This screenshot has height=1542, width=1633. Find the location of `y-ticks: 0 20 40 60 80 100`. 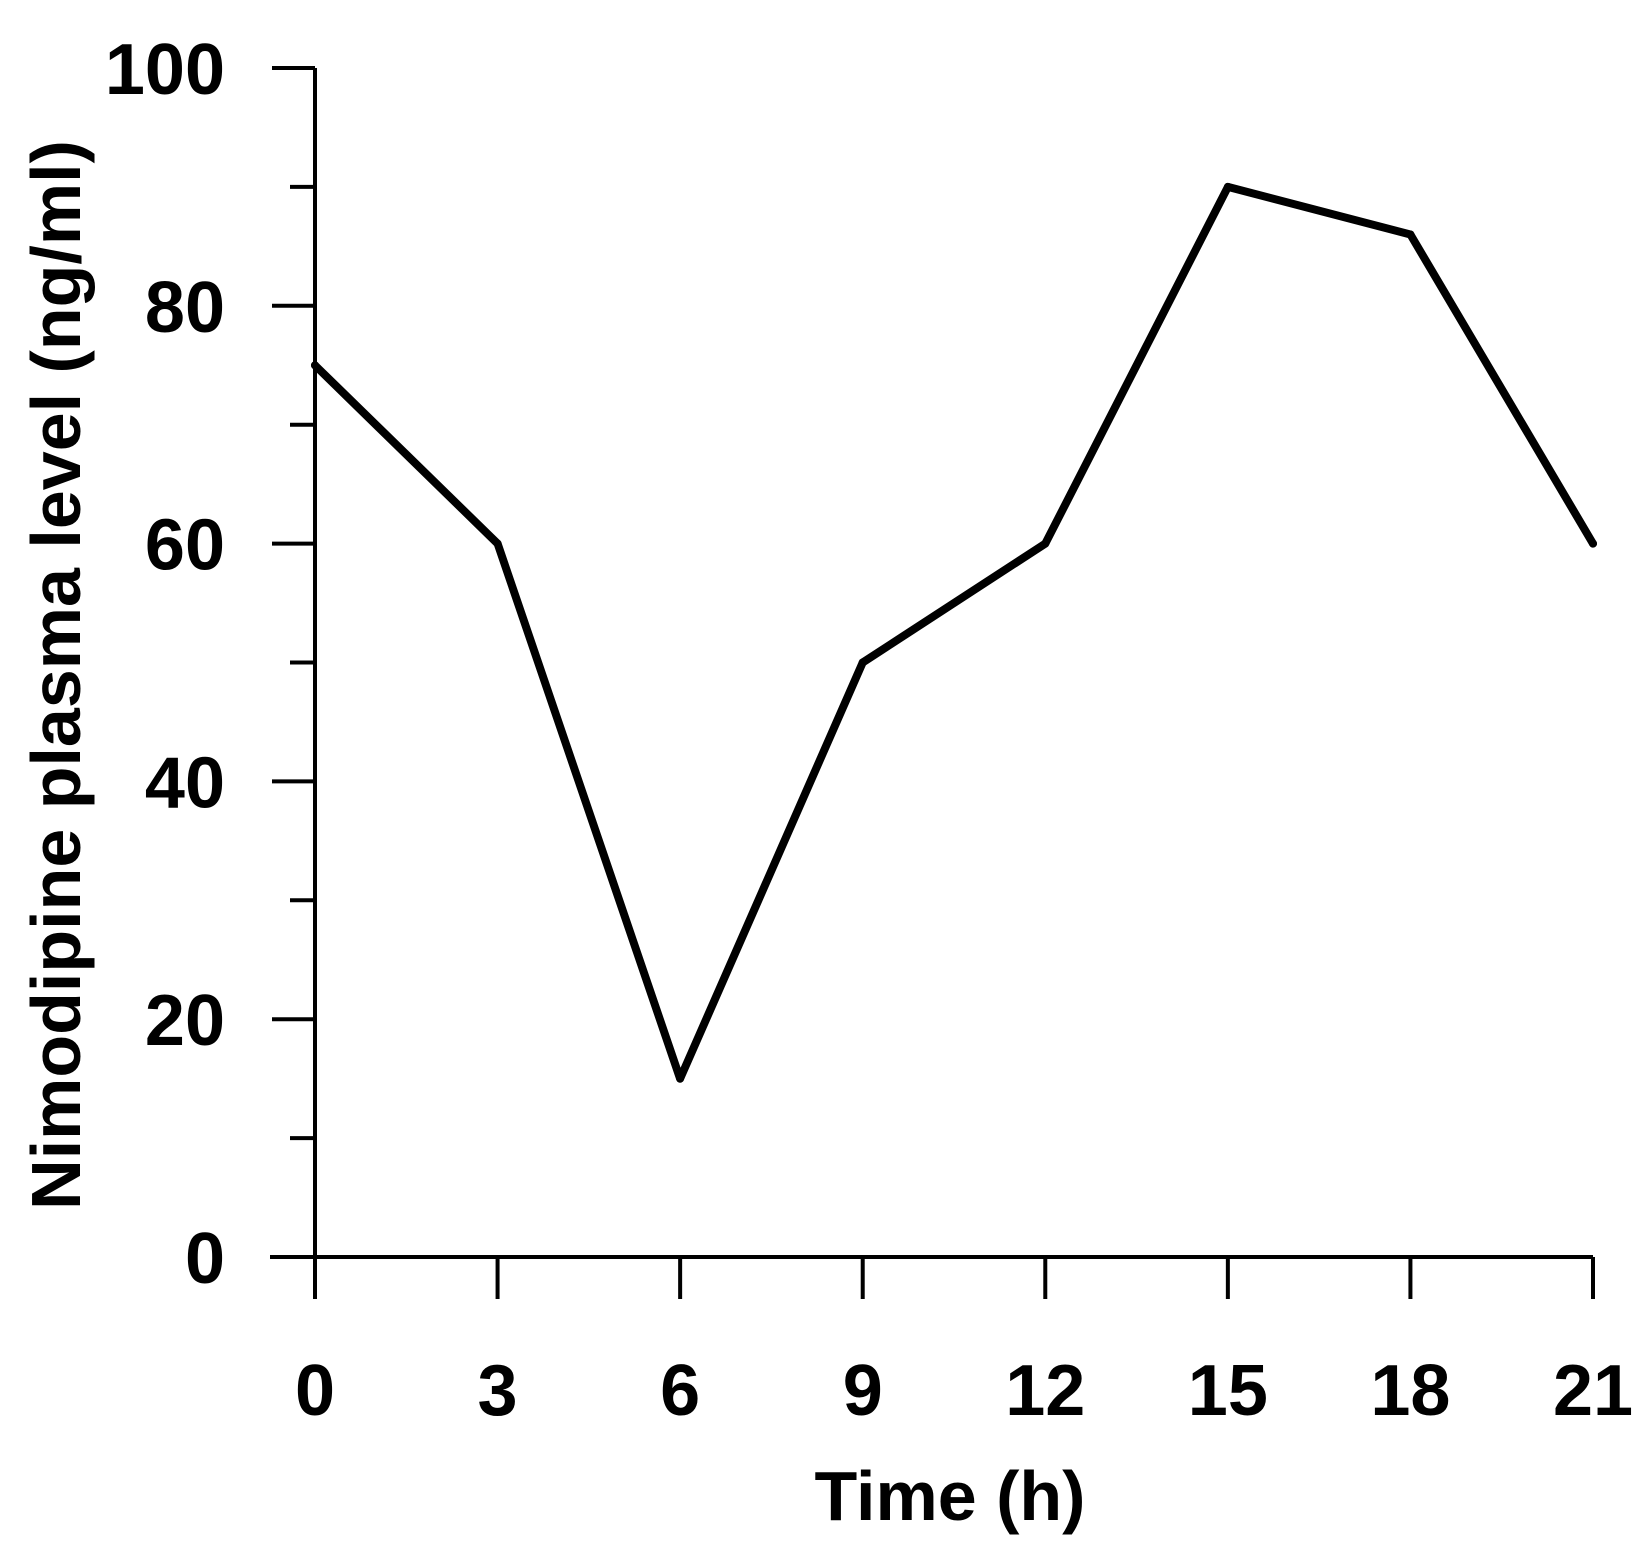

y-ticks: 0 20 40 60 80 100 is located at coordinates (210, 664).